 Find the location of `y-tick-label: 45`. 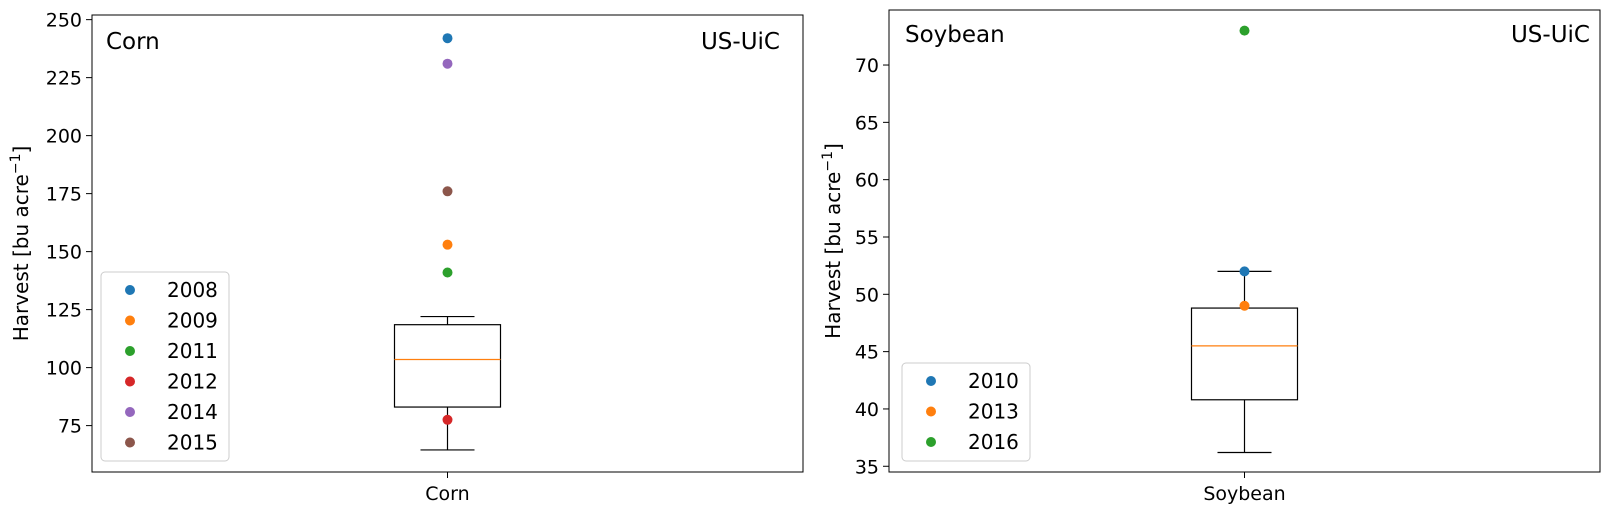

y-tick-label: 45 is located at coordinates (867, 353).